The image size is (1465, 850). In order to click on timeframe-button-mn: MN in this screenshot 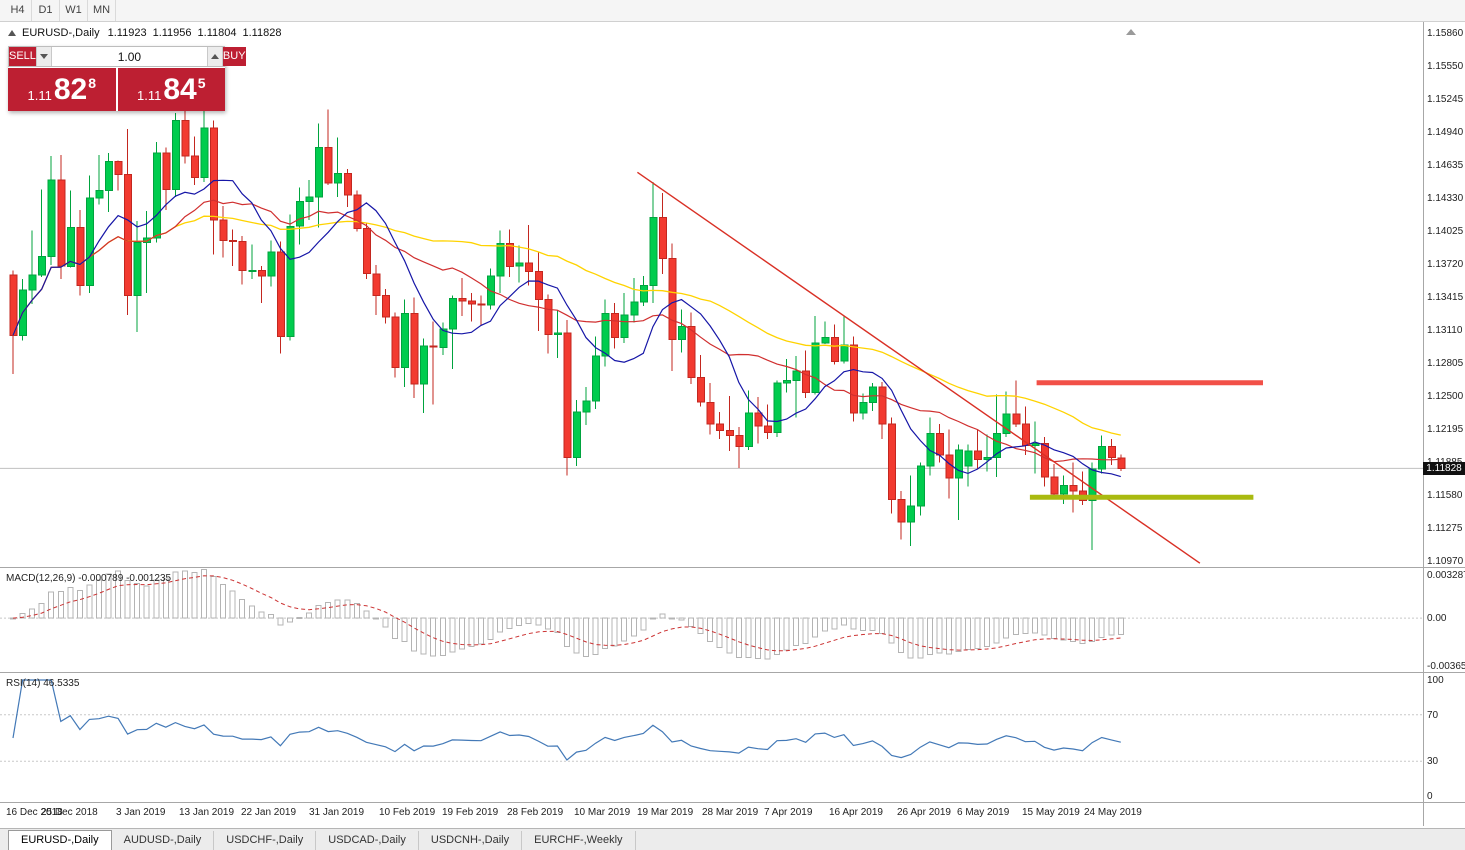, I will do `click(102, 10)`.